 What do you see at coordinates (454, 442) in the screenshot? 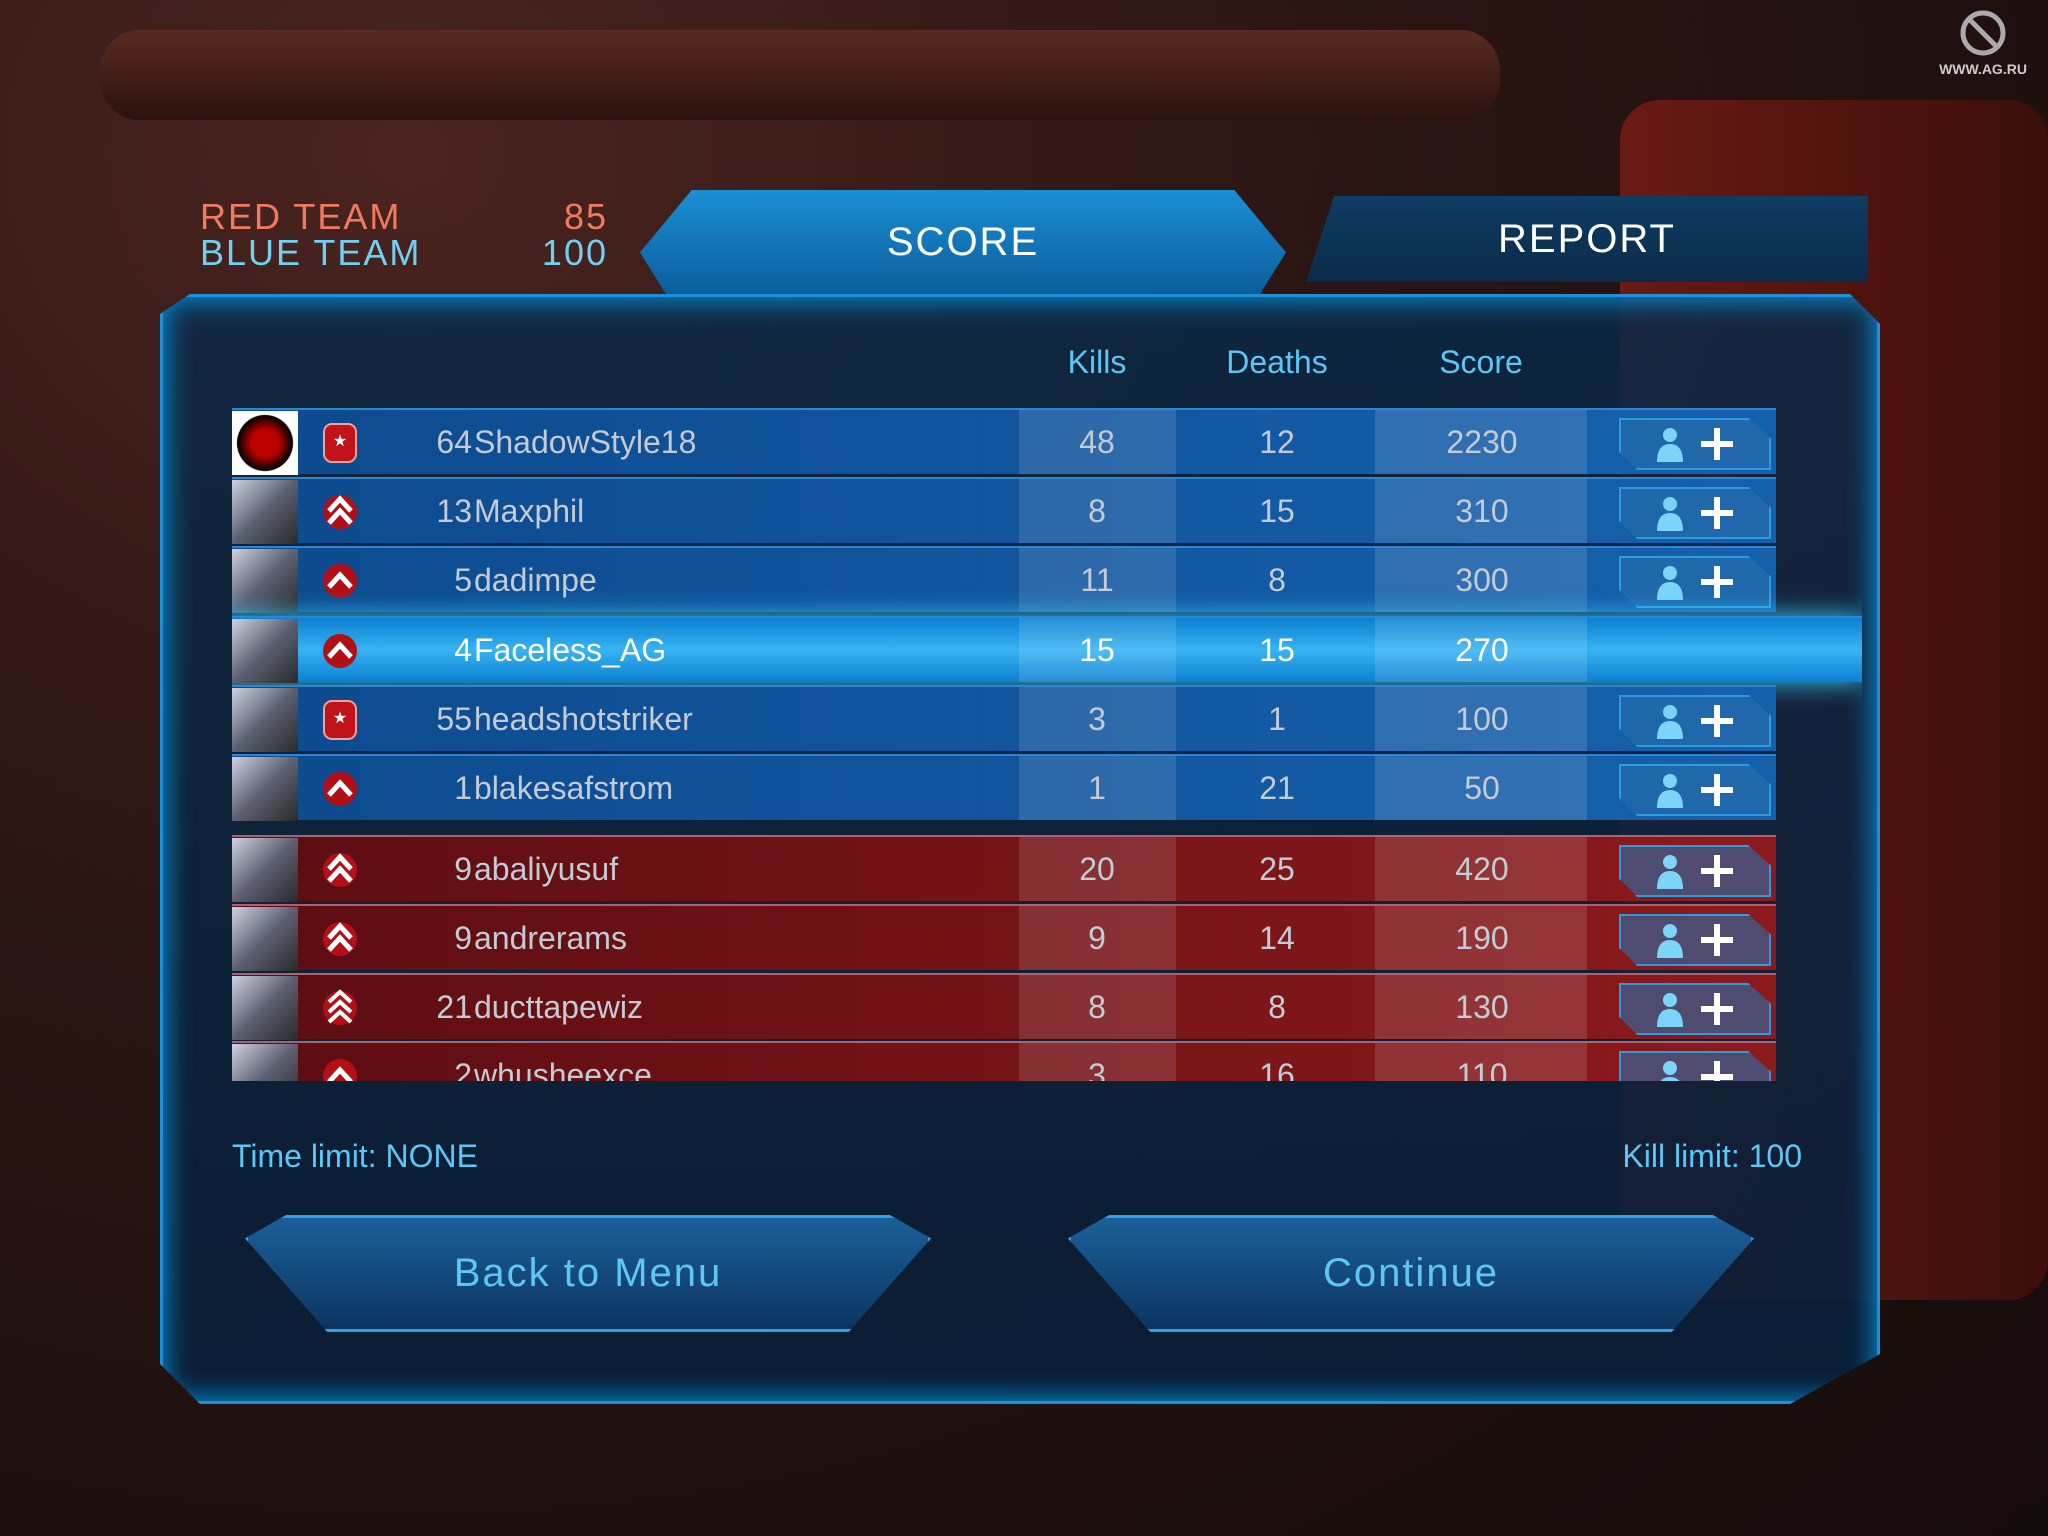
I see `player-level: 64` at bounding box center [454, 442].